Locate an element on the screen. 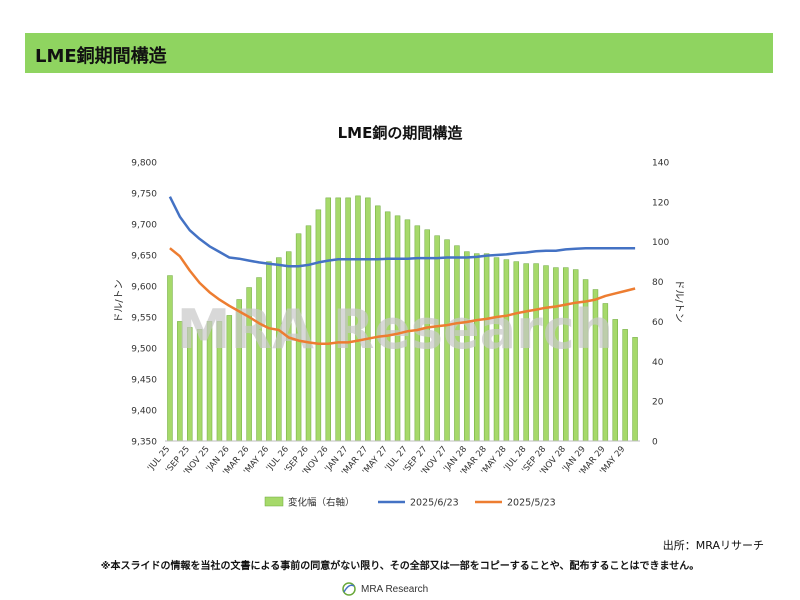  y-tick-label: 9,650 is located at coordinates (144, 257).